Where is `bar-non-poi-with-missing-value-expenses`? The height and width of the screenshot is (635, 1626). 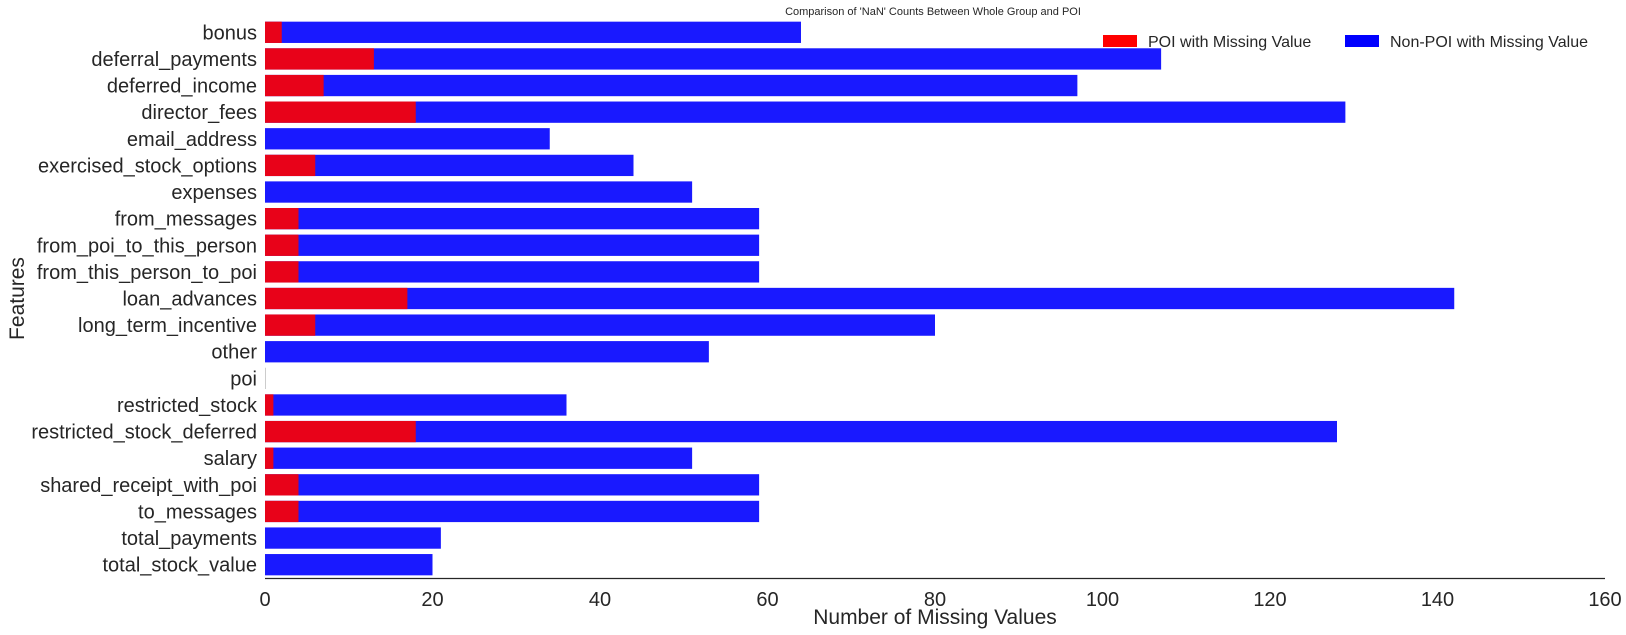 bar-non-poi-with-missing-value-expenses is located at coordinates (479, 192).